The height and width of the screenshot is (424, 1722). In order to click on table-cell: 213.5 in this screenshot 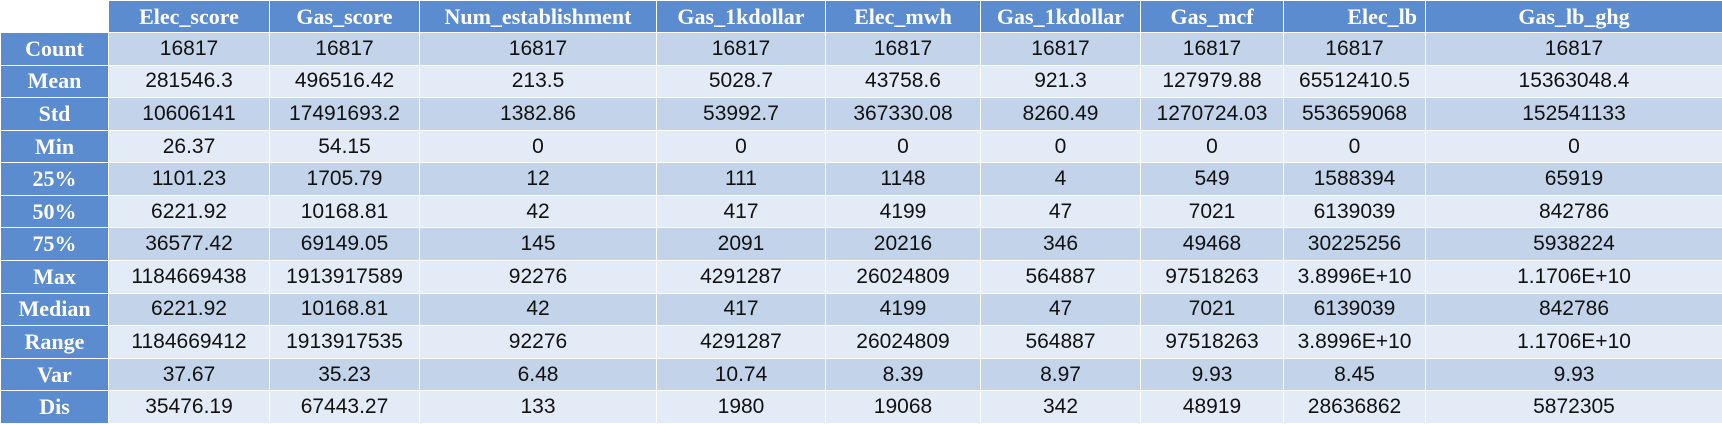, I will do `click(538, 81)`.